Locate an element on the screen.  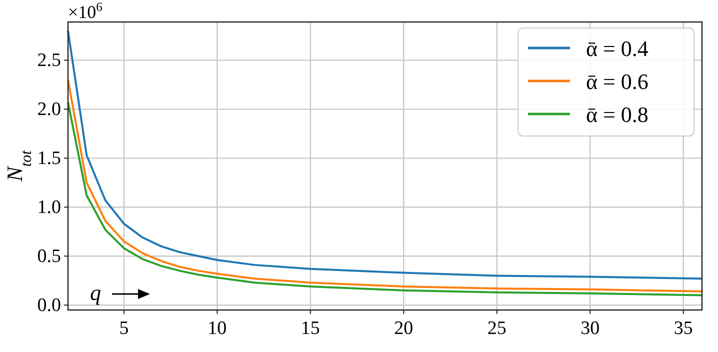
legend-label: ᾱ = 0.4 is located at coordinates (617, 48).